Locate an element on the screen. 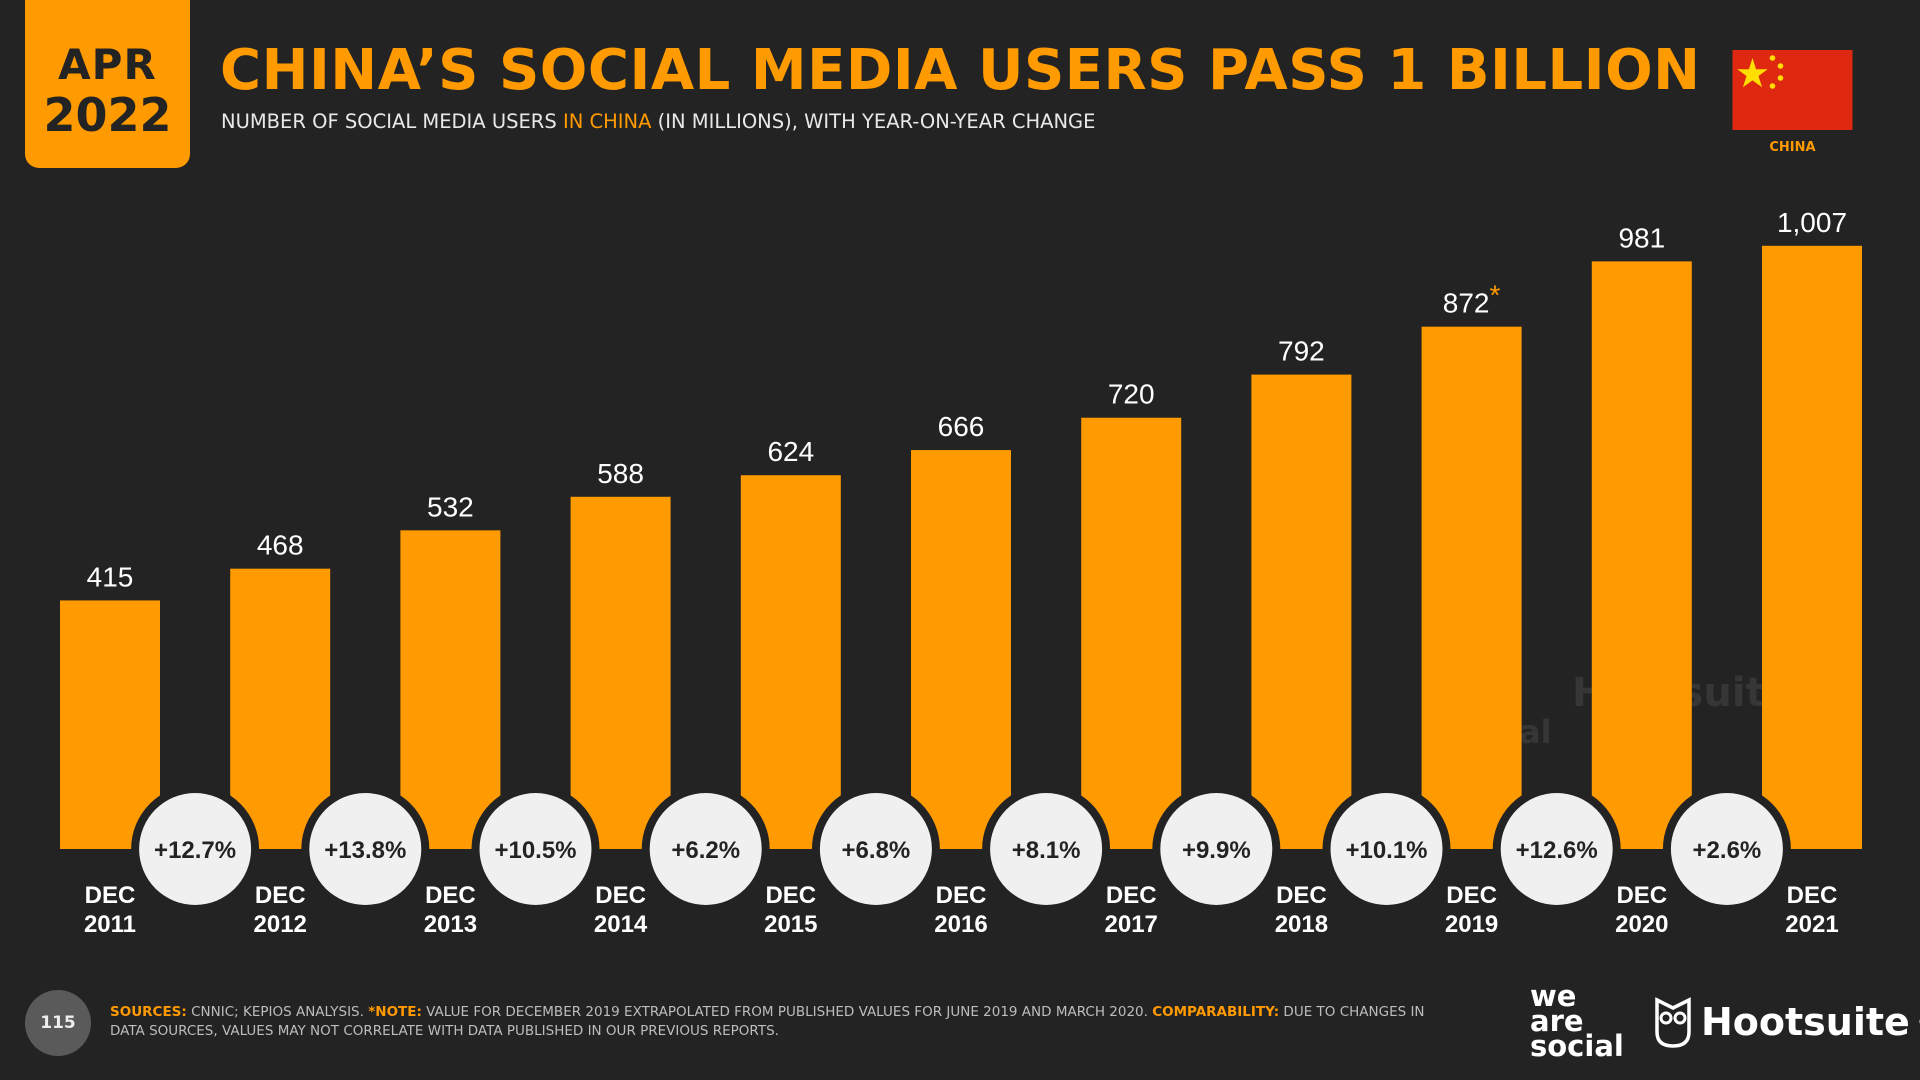 The width and height of the screenshot is (1920, 1080). yoy-change-label: +6.8% is located at coordinates (876, 850).